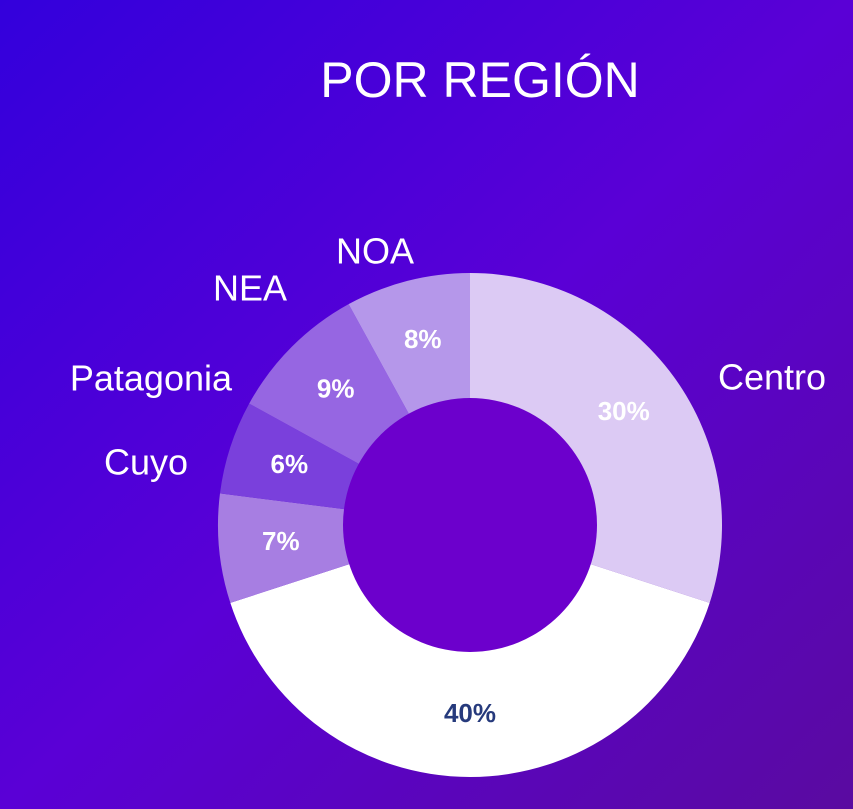 The image size is (853, 809). What do you see at coordinates (336, 389) in the screenshot?
I see `value-label: 9%` at bounding box center [336, 389].